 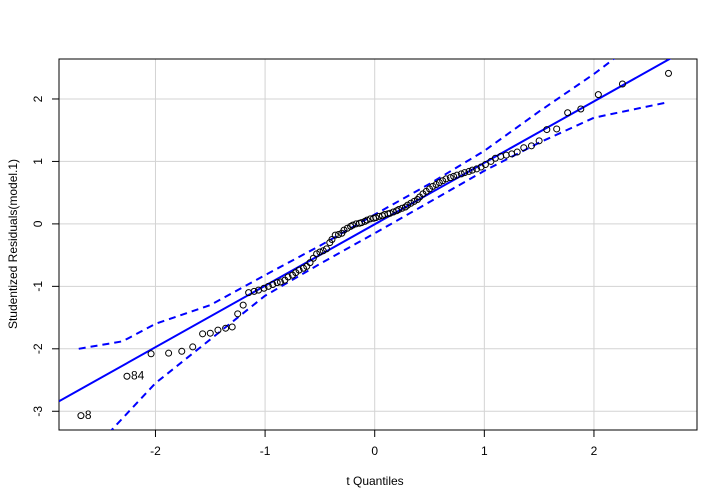 I want to click on y-tick-label: 2, so click(x=38, y=98).